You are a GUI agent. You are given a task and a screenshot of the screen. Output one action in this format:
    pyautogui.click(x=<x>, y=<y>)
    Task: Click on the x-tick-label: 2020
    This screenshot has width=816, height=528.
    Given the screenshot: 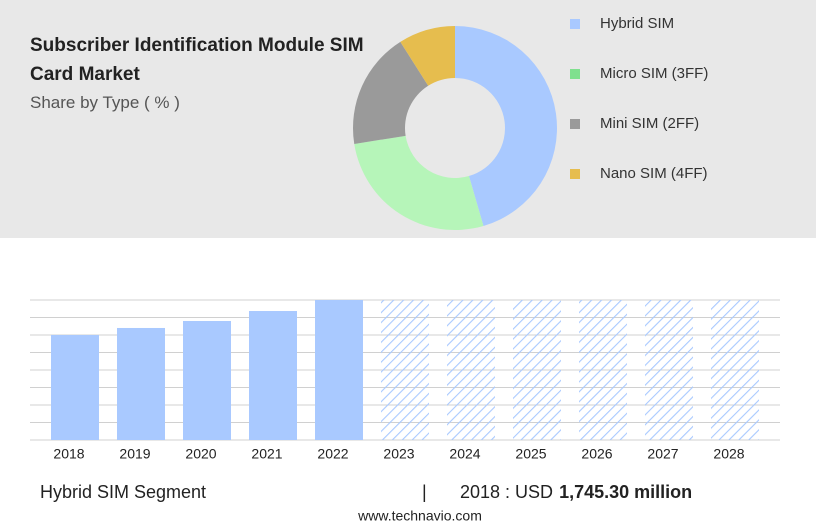 What is the action you would take?
    pyautogui.click(x=200, y=454)
    